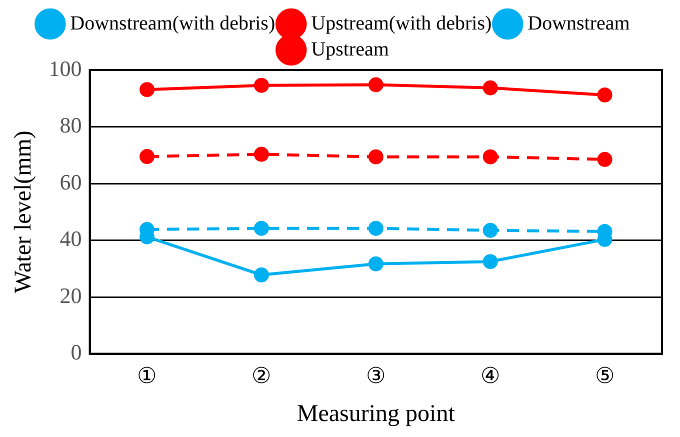 The image size is (680, 437). Describe the element at coordinates (23, 212) in the screenshot. I see `y-axis-title: Water level(mm)` at that location.